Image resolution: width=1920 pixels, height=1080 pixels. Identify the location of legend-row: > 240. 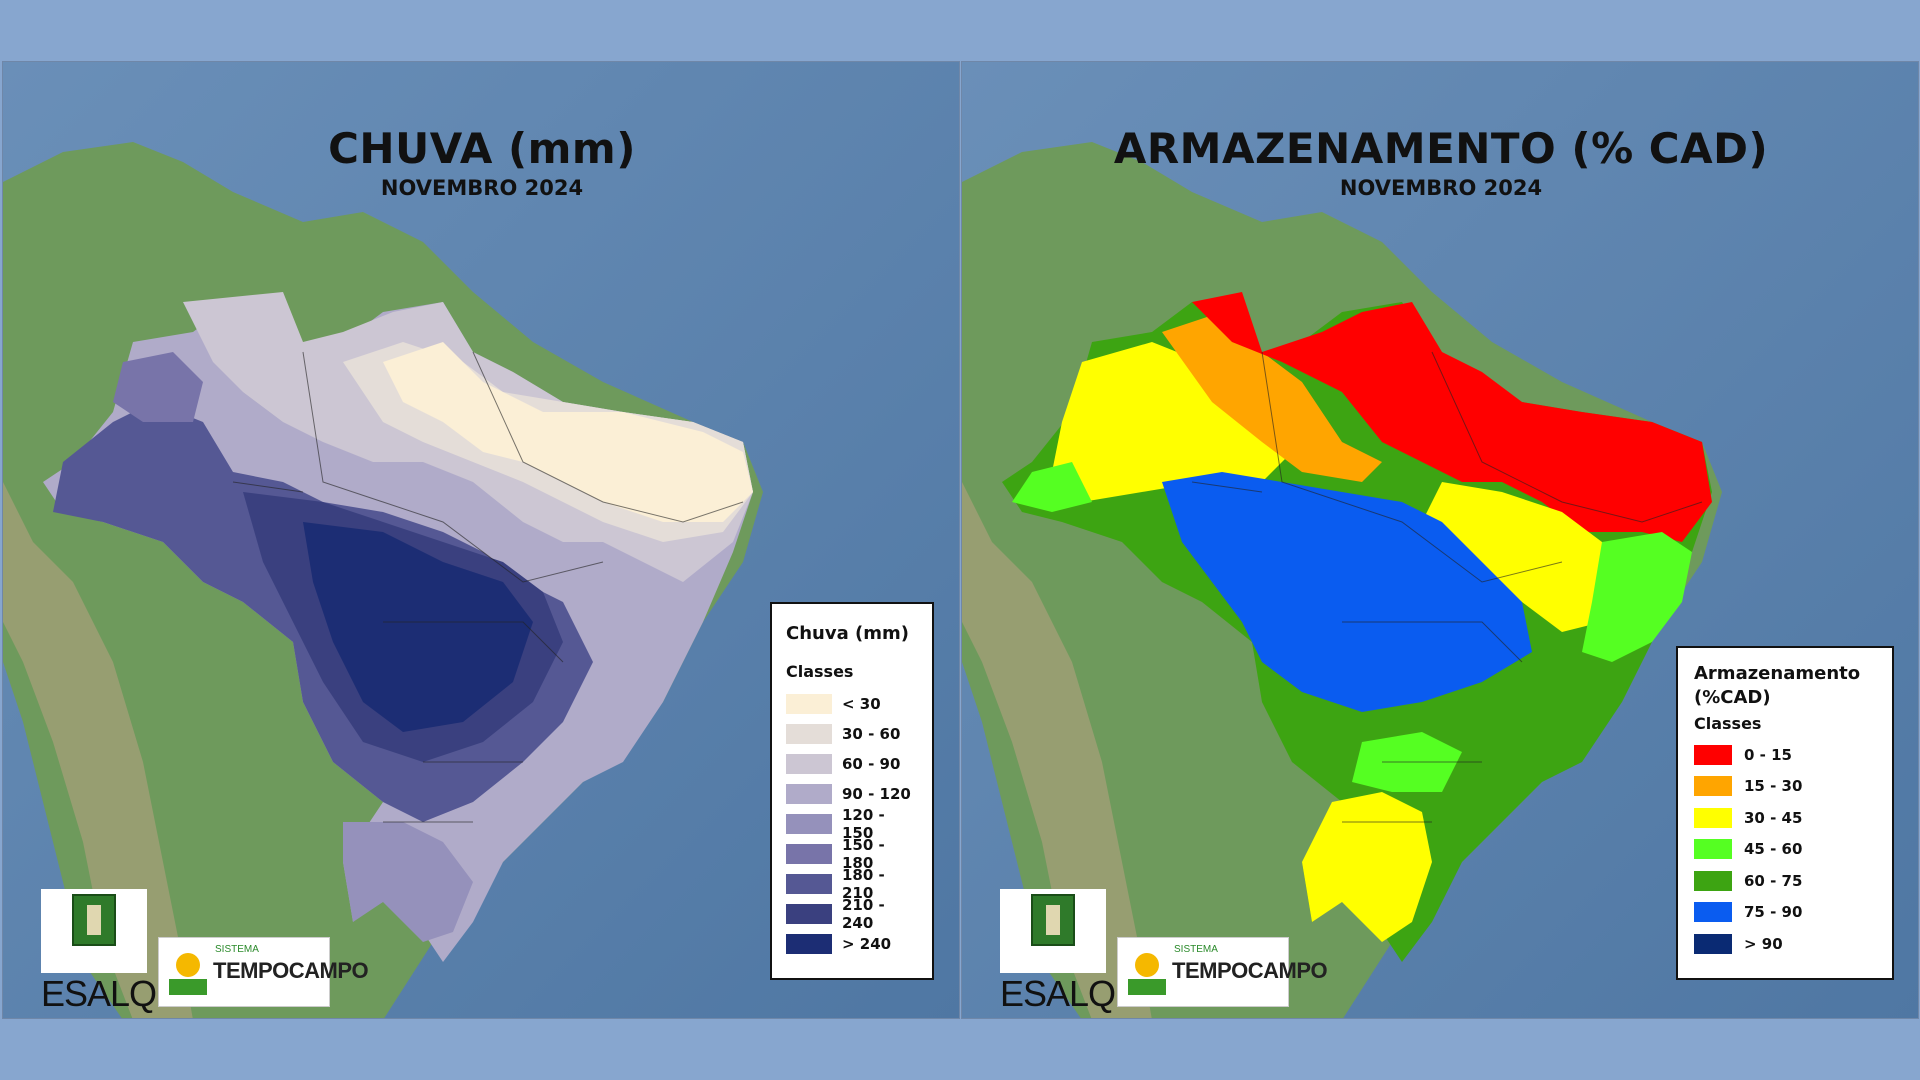
(852, 944).